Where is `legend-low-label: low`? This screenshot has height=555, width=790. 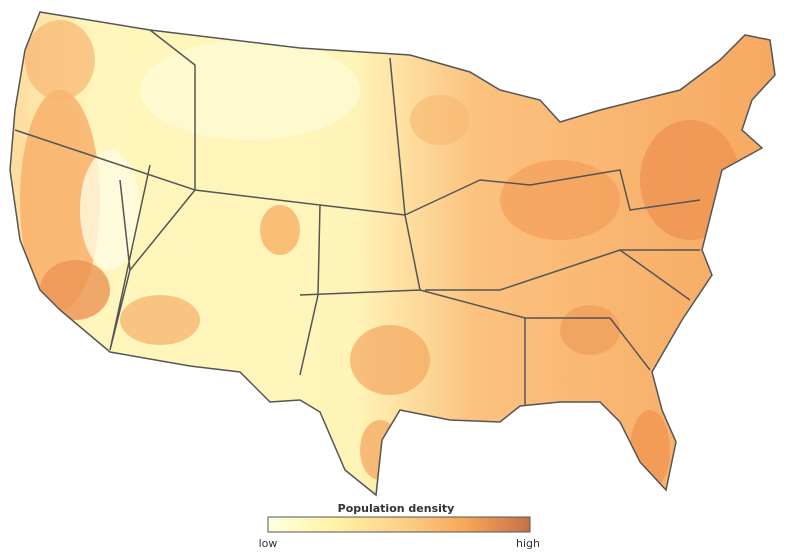
legend-low-label: low is located at coordinates (268, 543).